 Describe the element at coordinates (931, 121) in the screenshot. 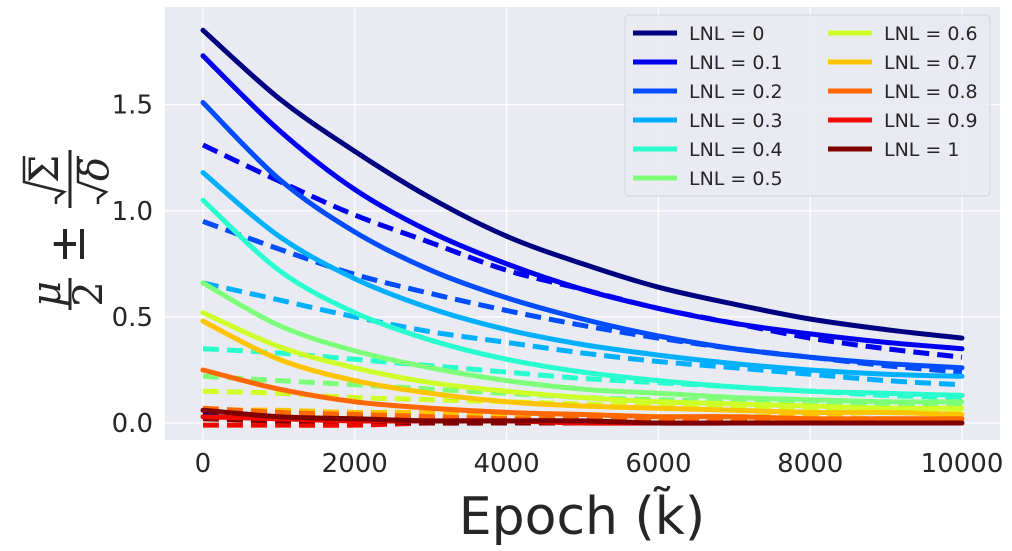

I see `legend-label-9: LNL = 0.9` at that location.